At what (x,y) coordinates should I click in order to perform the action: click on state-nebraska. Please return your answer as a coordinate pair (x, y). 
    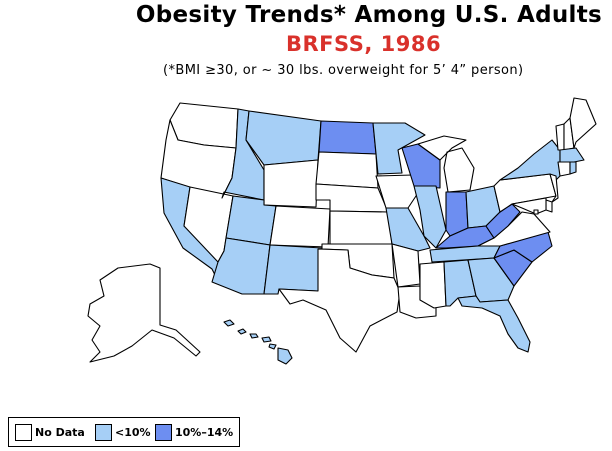
    Looking at the image, I should click on (352, 198).